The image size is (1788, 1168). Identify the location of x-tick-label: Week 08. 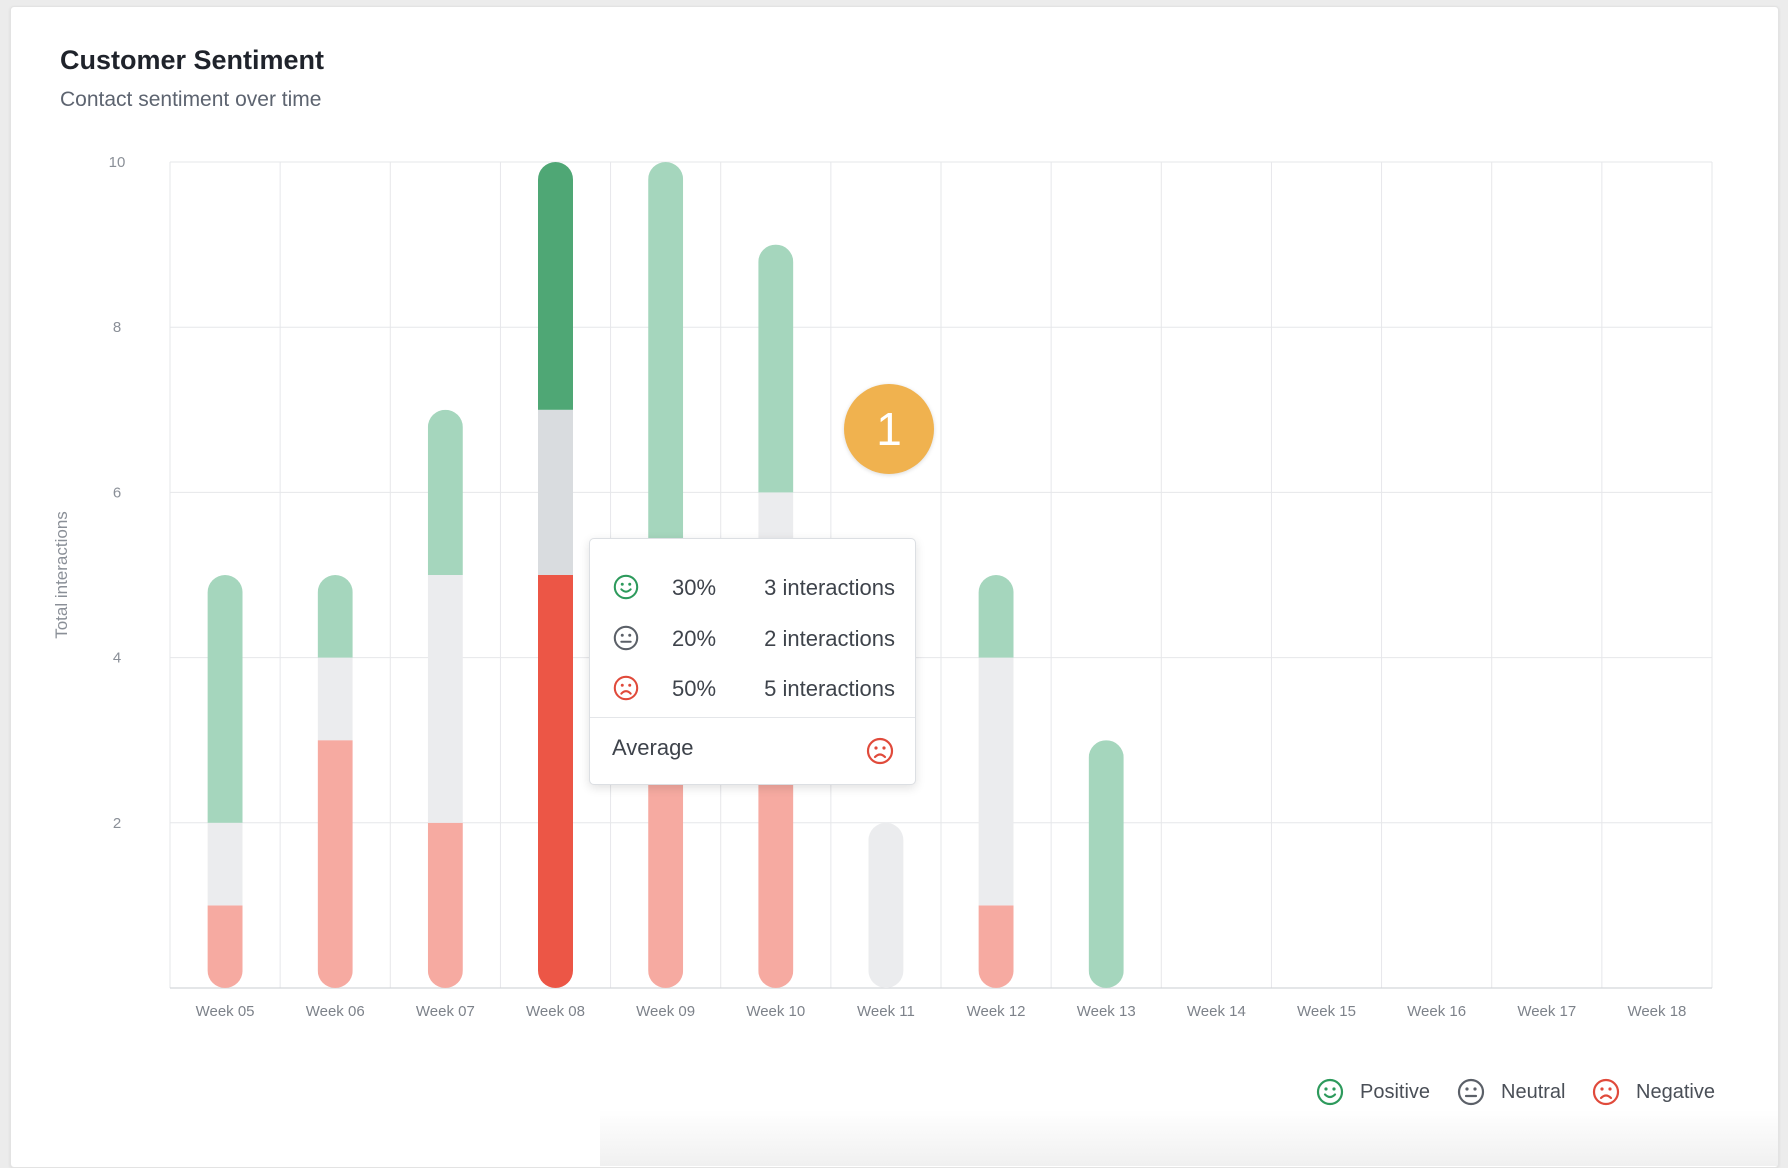
(555, 1011).